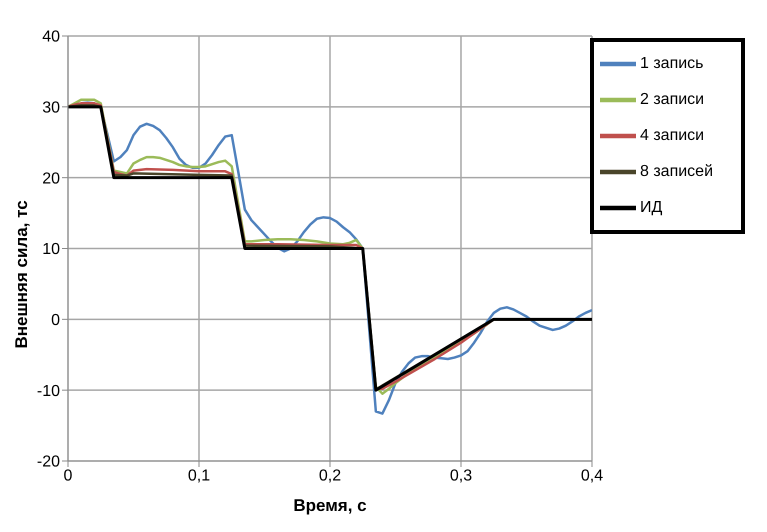  I want to click on y-tick-label: -10, so click(48, 391).